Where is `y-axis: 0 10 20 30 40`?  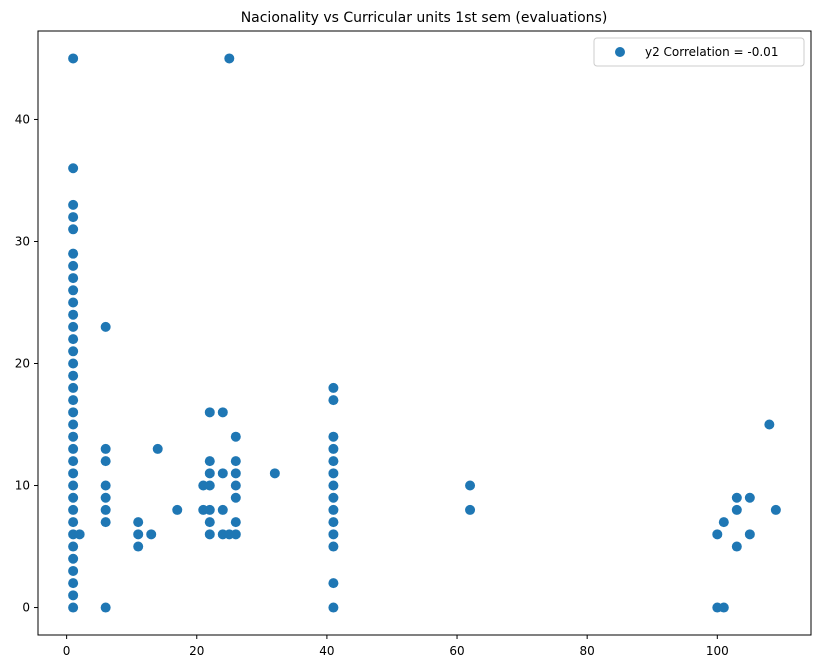
y-axis: 0 10 20 30 40 is located at coordinates (26, 363).